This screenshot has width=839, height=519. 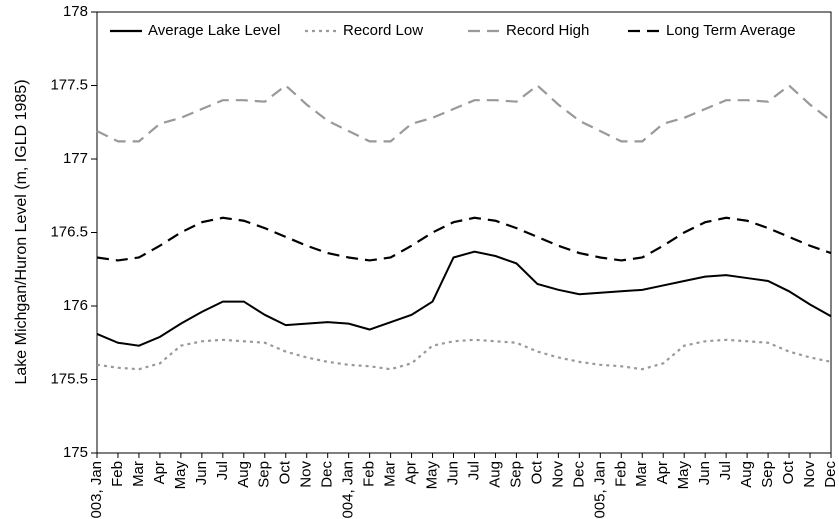 I want to click on y-tick-label: 176, so click(x=75, y=305).